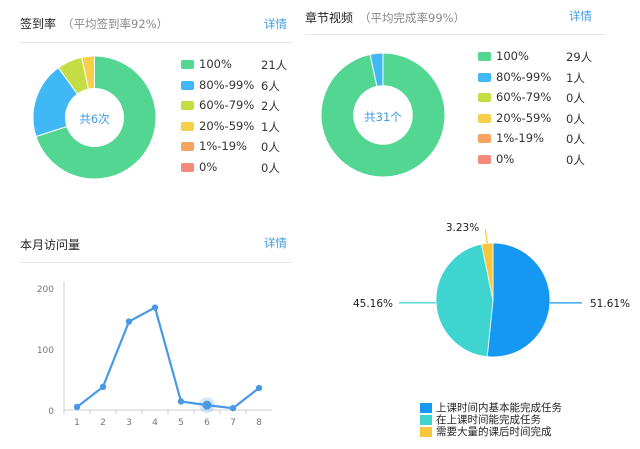  What do you see at coordinates (156, 42) in the screenshot?
I see `attendance-divider` at bounding box center [156, 42].